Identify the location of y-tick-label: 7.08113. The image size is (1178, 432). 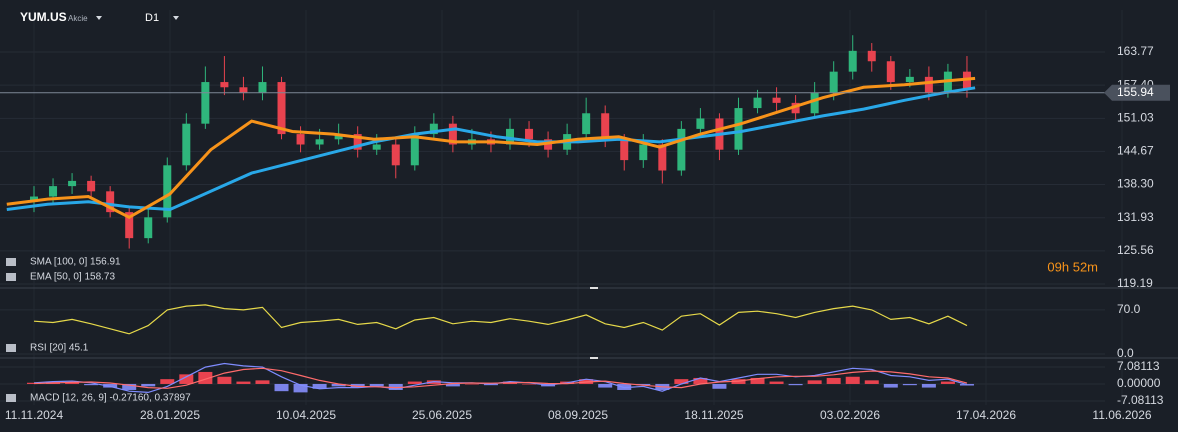
(1138, 366).